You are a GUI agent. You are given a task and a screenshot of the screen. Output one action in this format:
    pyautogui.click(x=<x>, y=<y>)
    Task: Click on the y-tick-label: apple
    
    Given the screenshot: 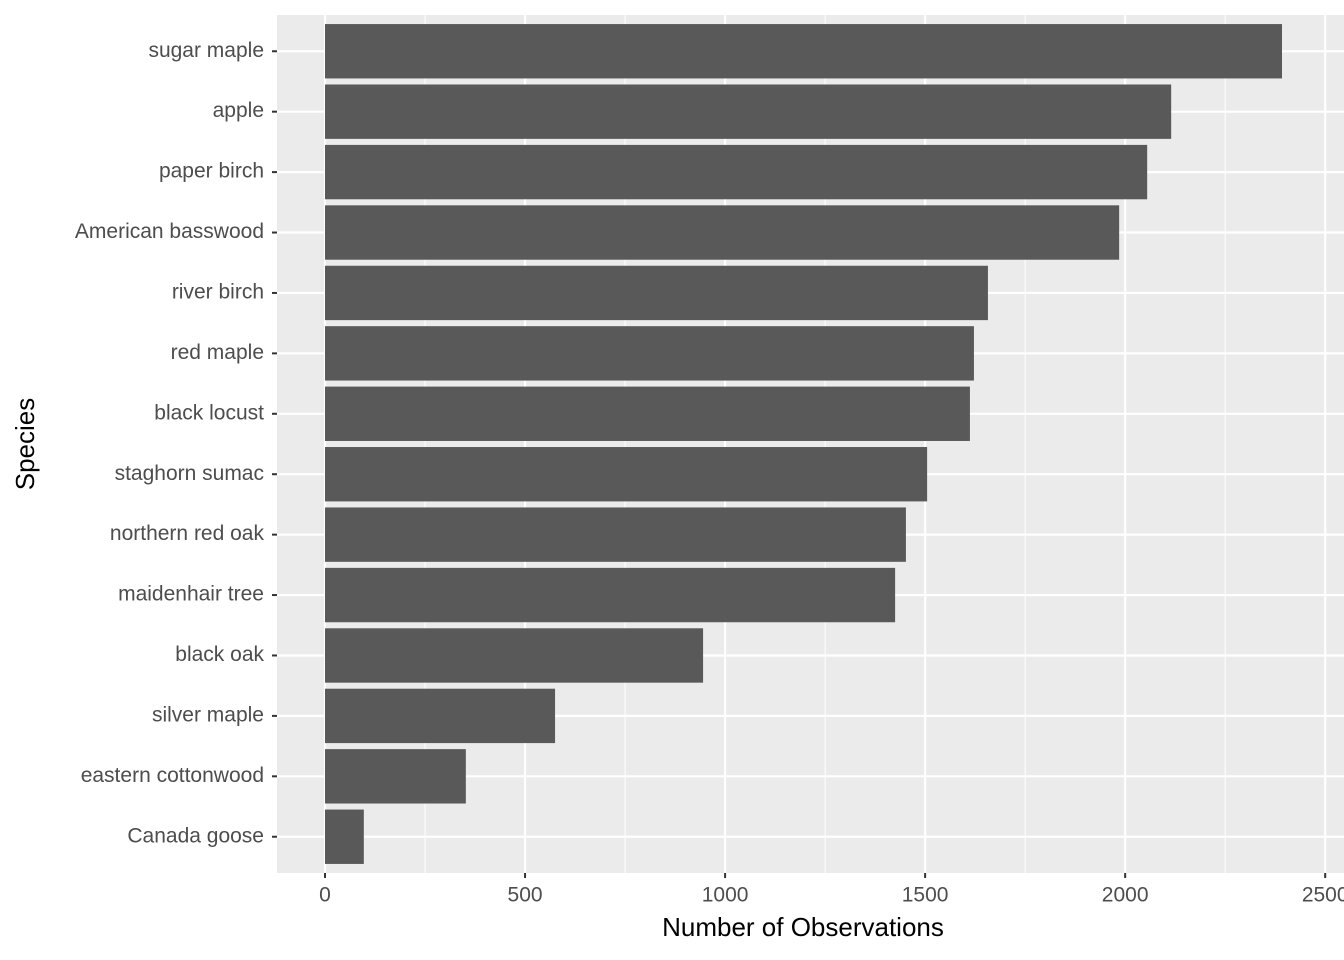 What is the action you would take?
    pyautogui.click(x=238, y=110)
    